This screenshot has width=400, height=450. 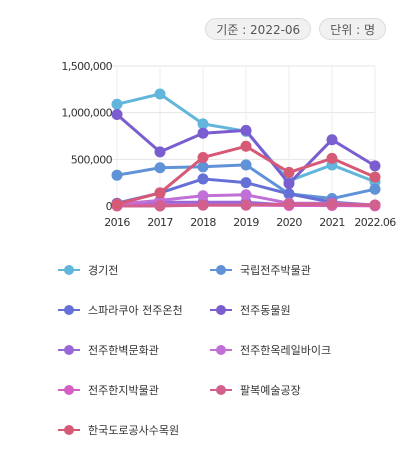 I want to click on legend-item: 전주한옥레일바이크, so click(x=286, y=350).